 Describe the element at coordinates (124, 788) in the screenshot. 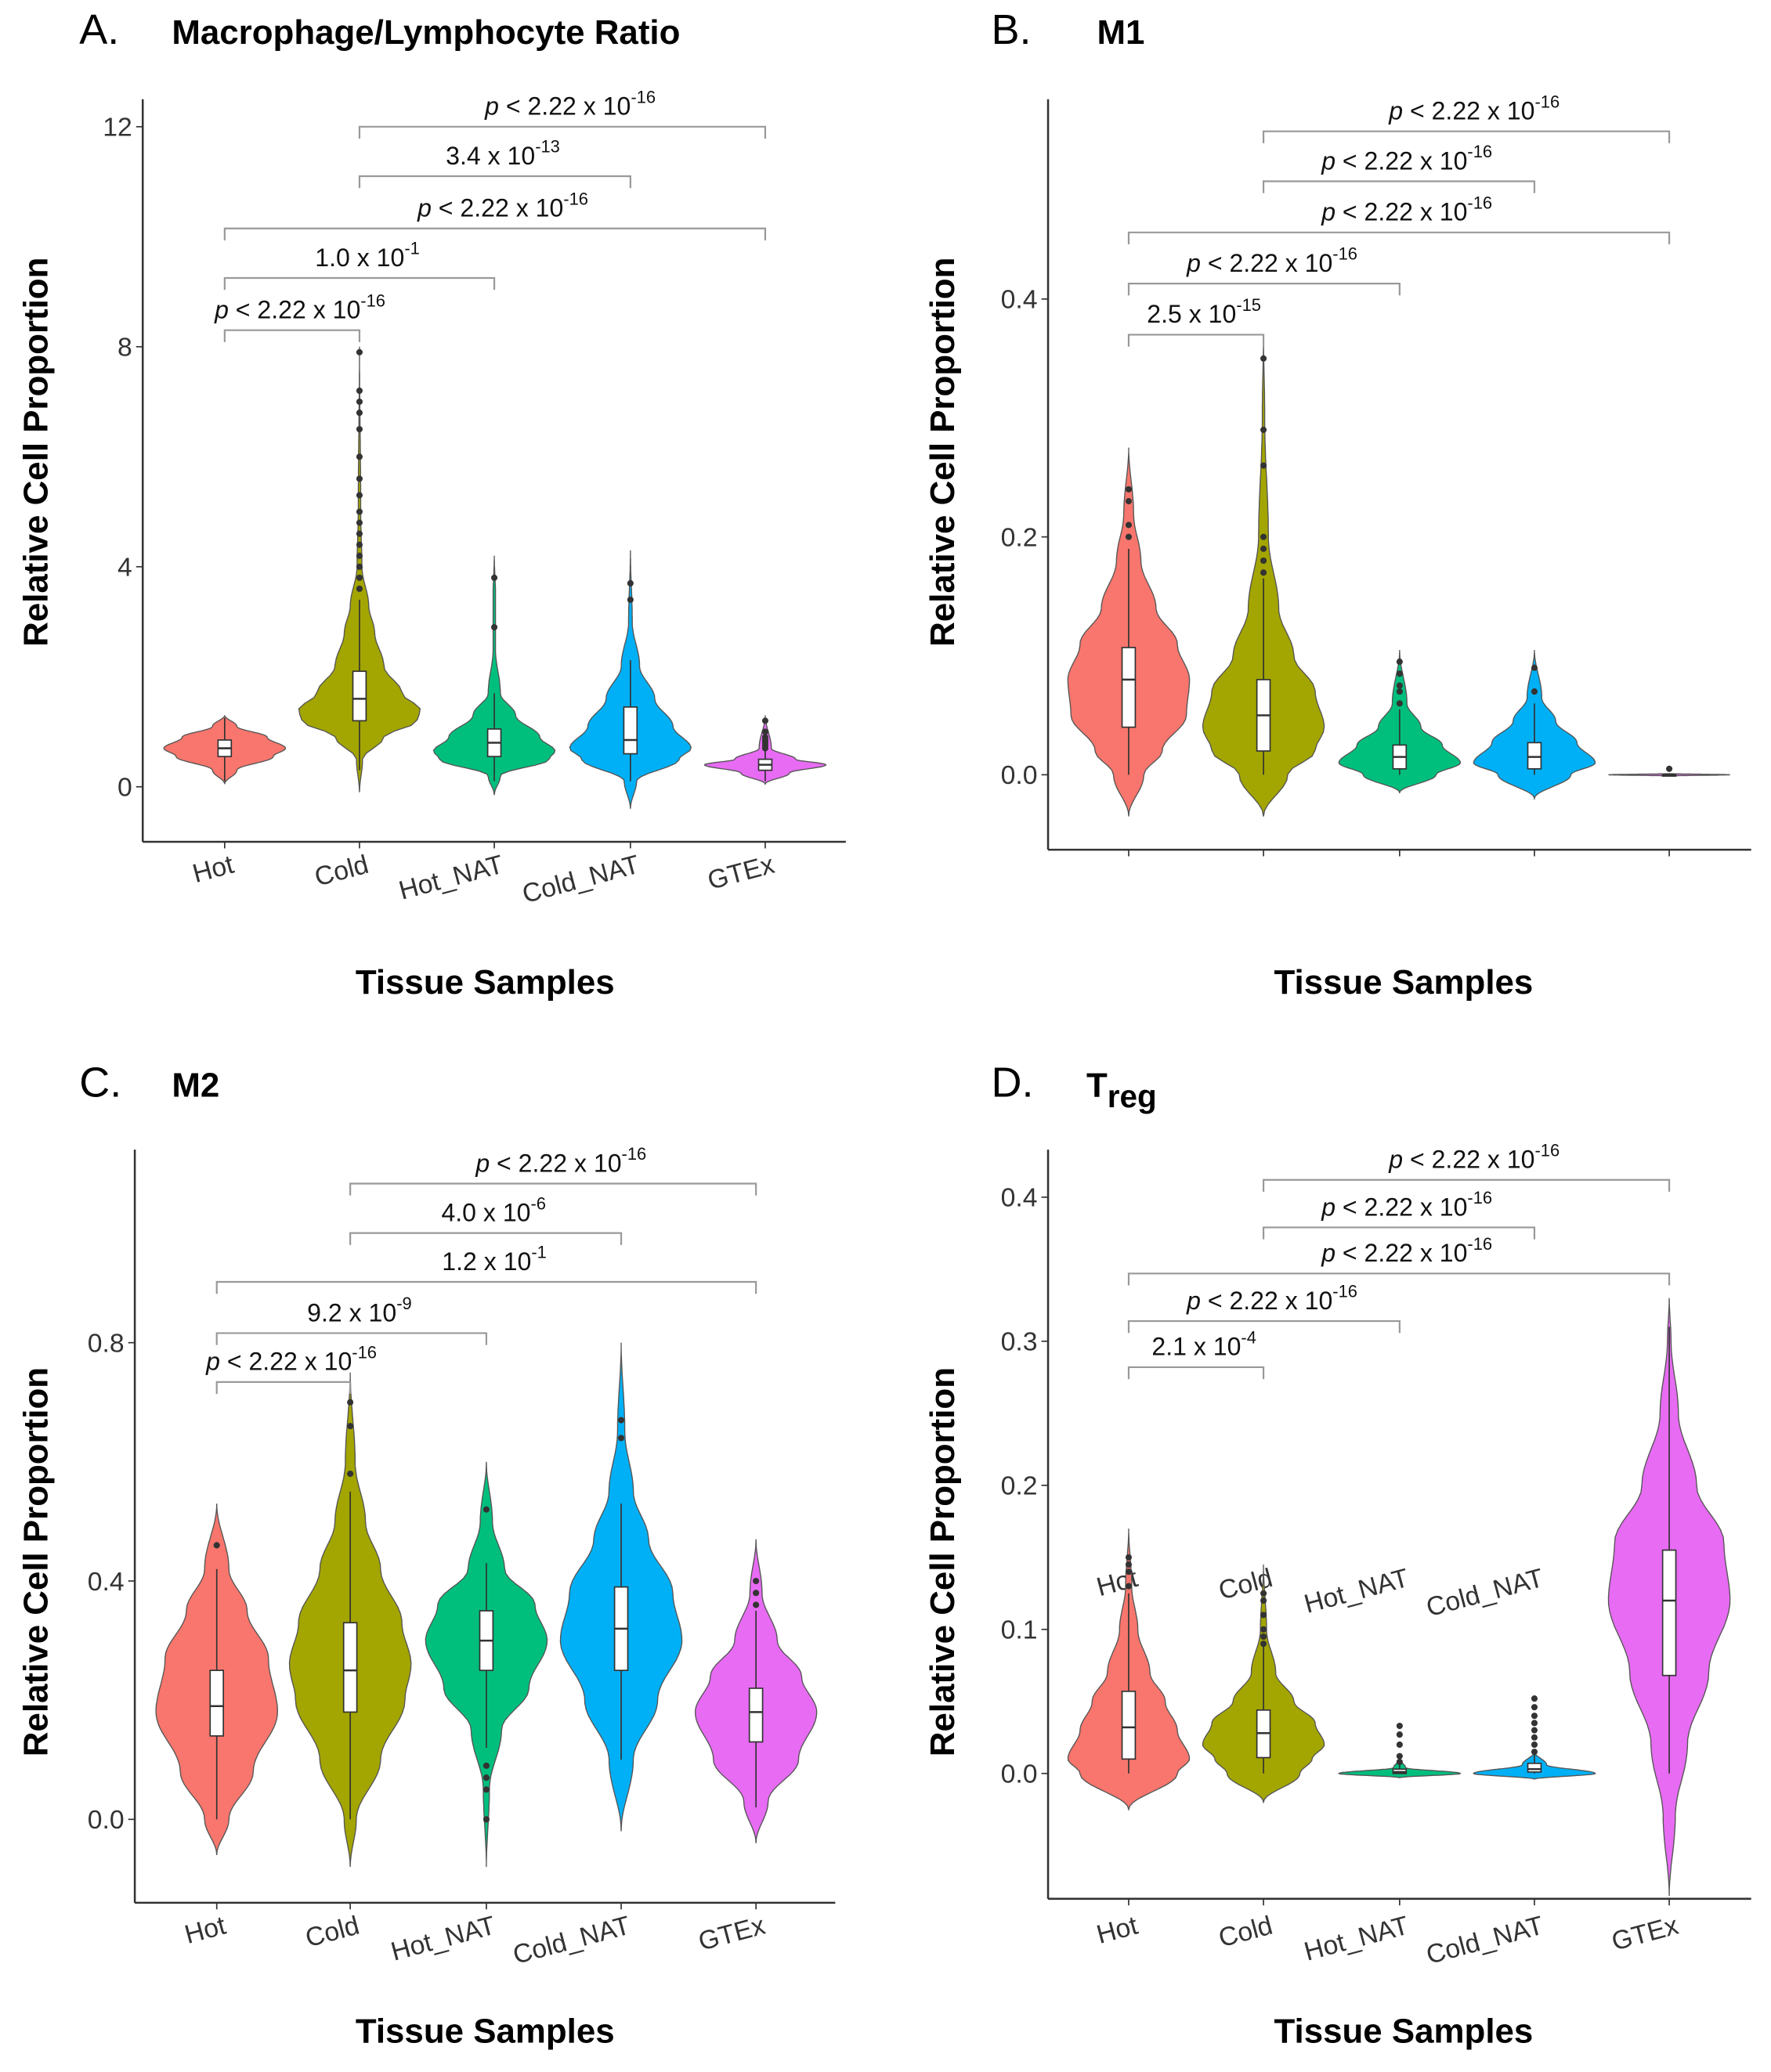

I see `y-tick-label: 0` at that location.